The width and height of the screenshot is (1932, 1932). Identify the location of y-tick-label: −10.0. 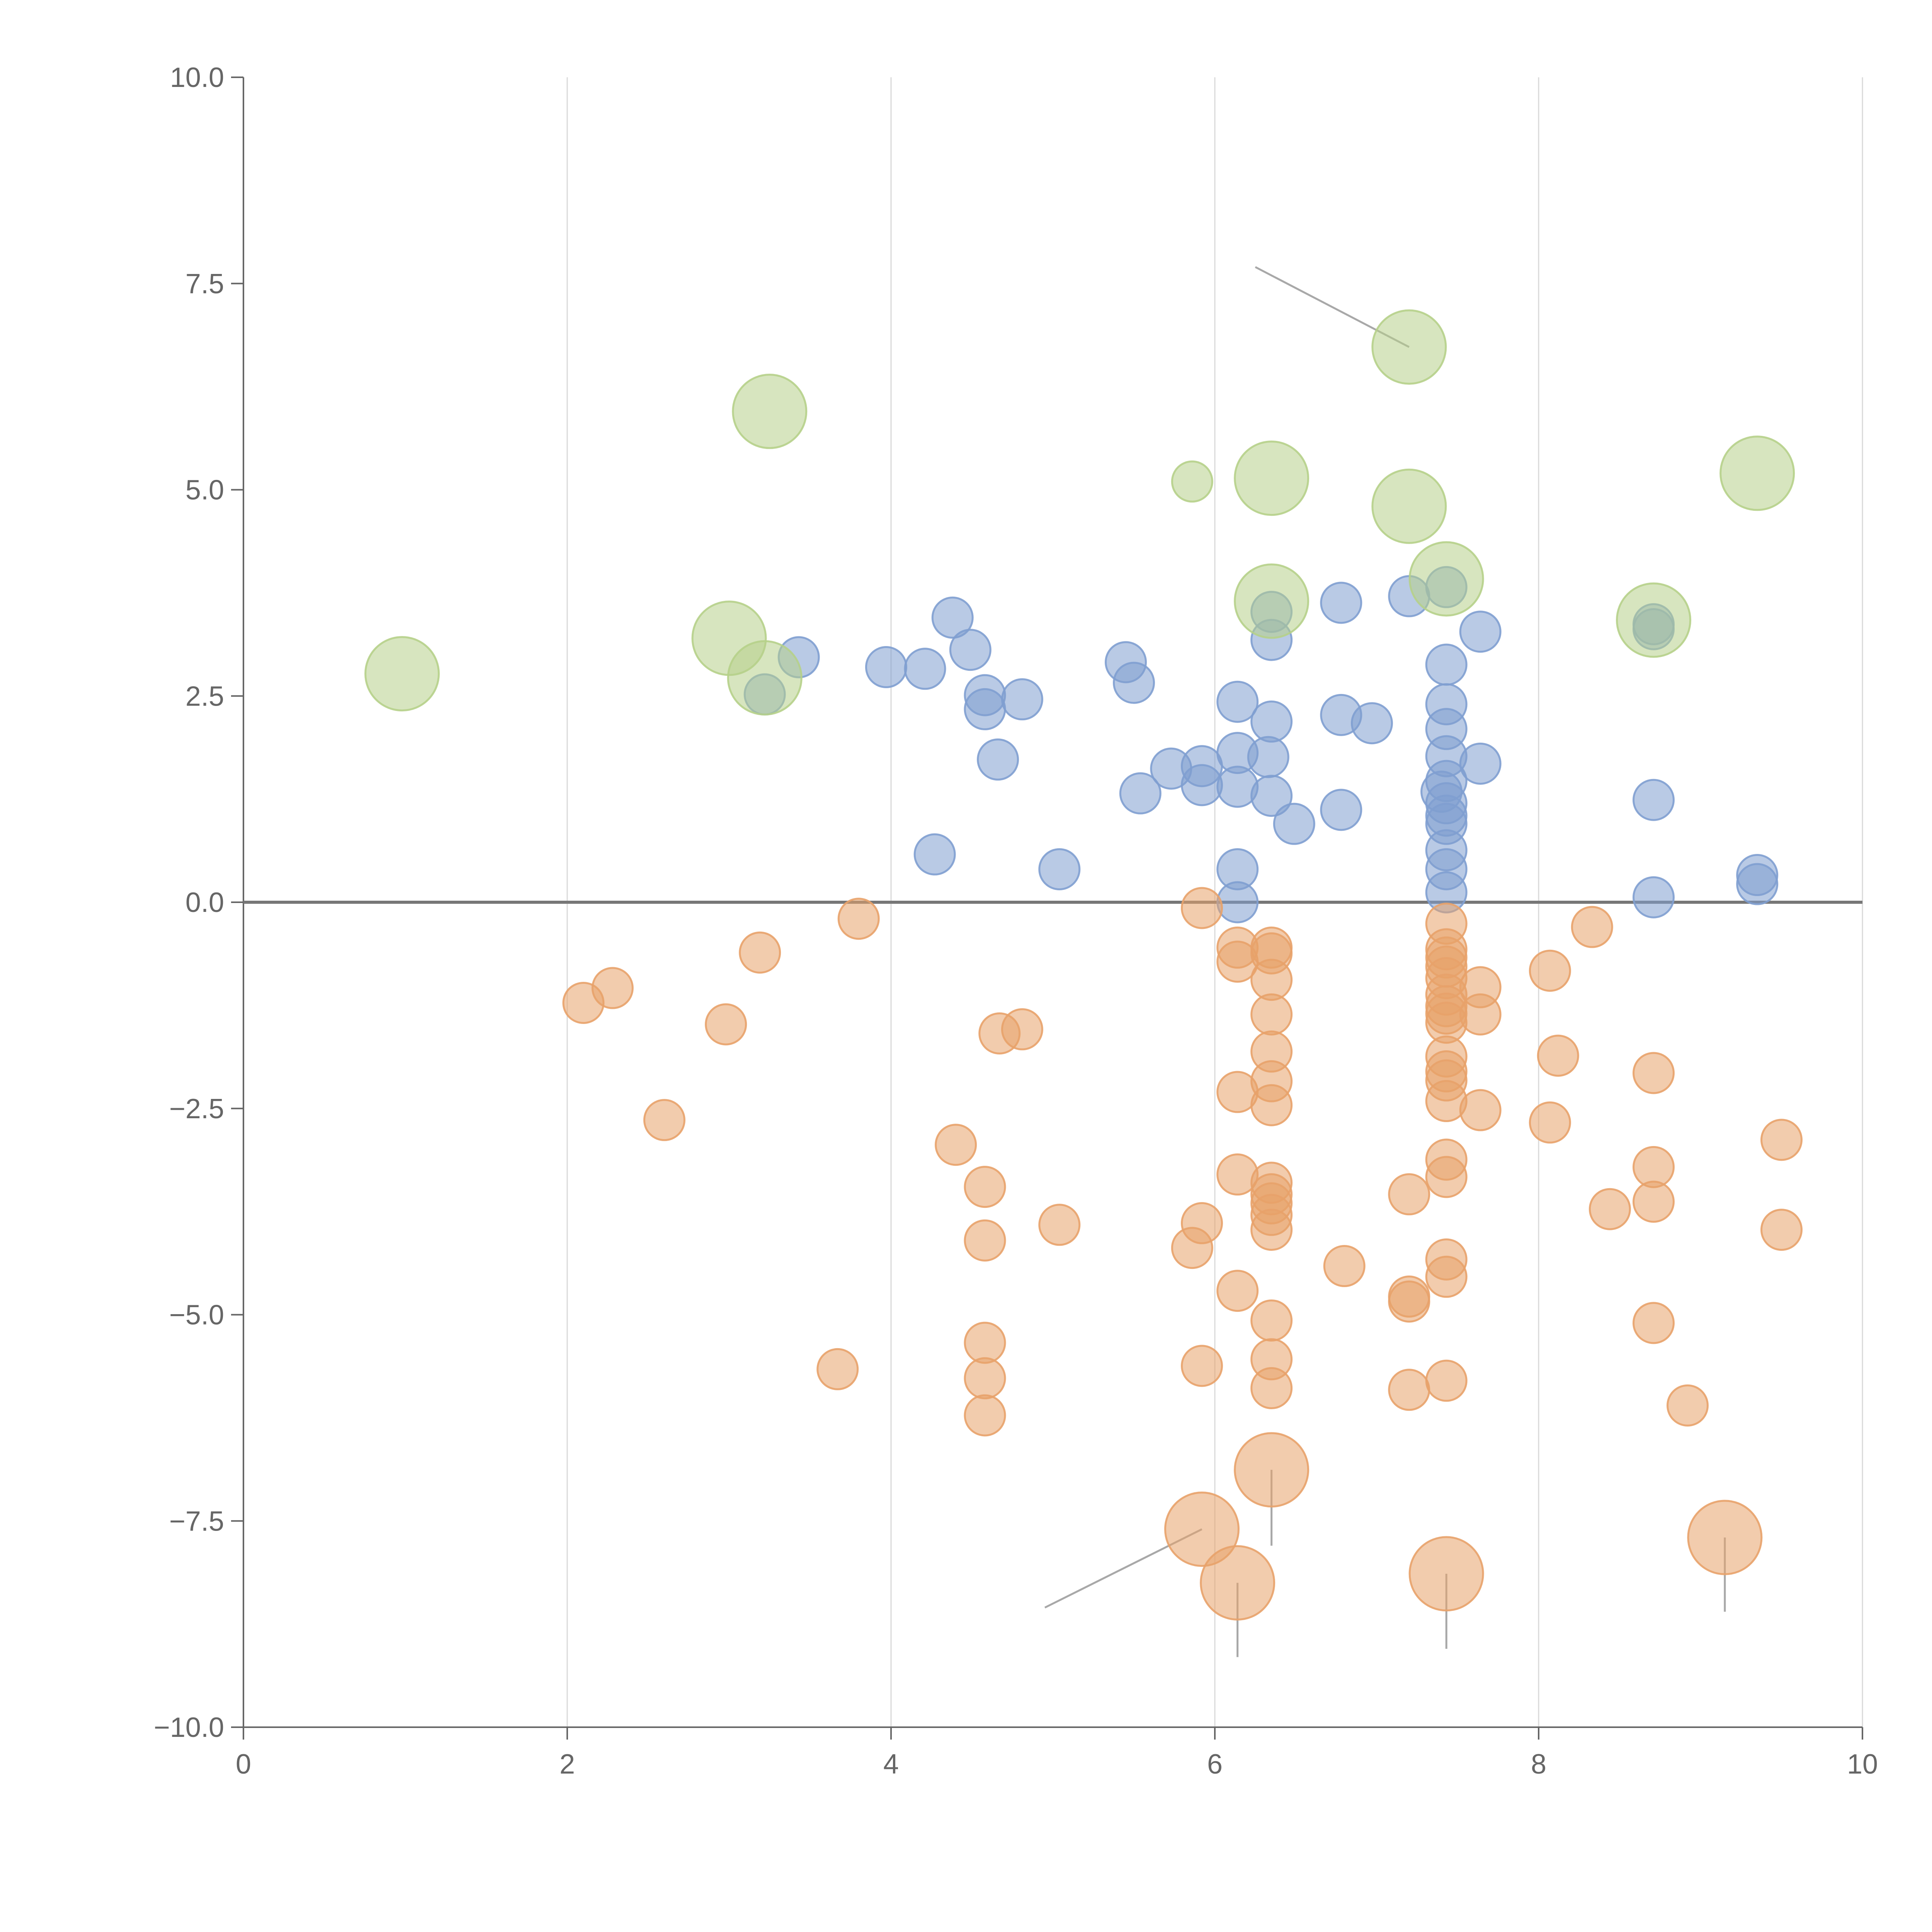
(189, 1728).